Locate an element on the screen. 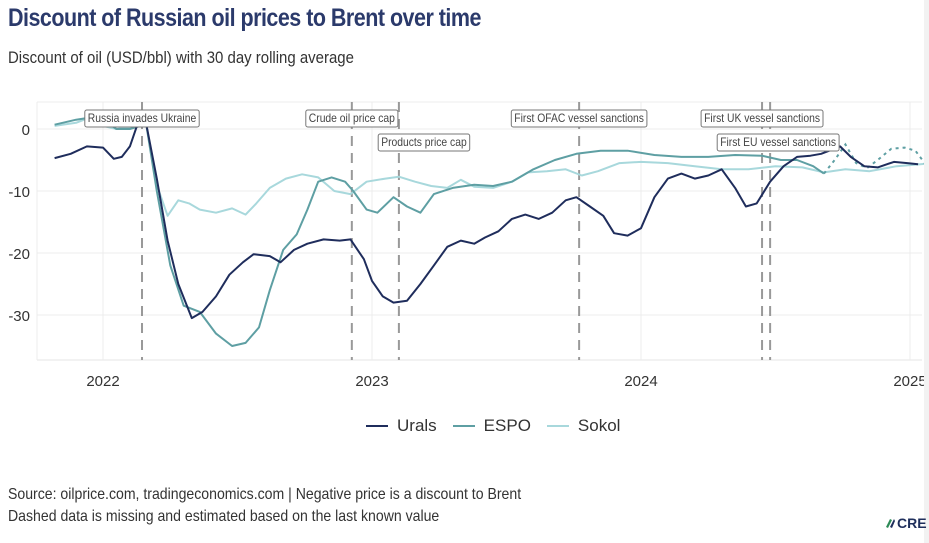  annotation-label: First UK vessel sanctions is located at coordinates (762, 118).